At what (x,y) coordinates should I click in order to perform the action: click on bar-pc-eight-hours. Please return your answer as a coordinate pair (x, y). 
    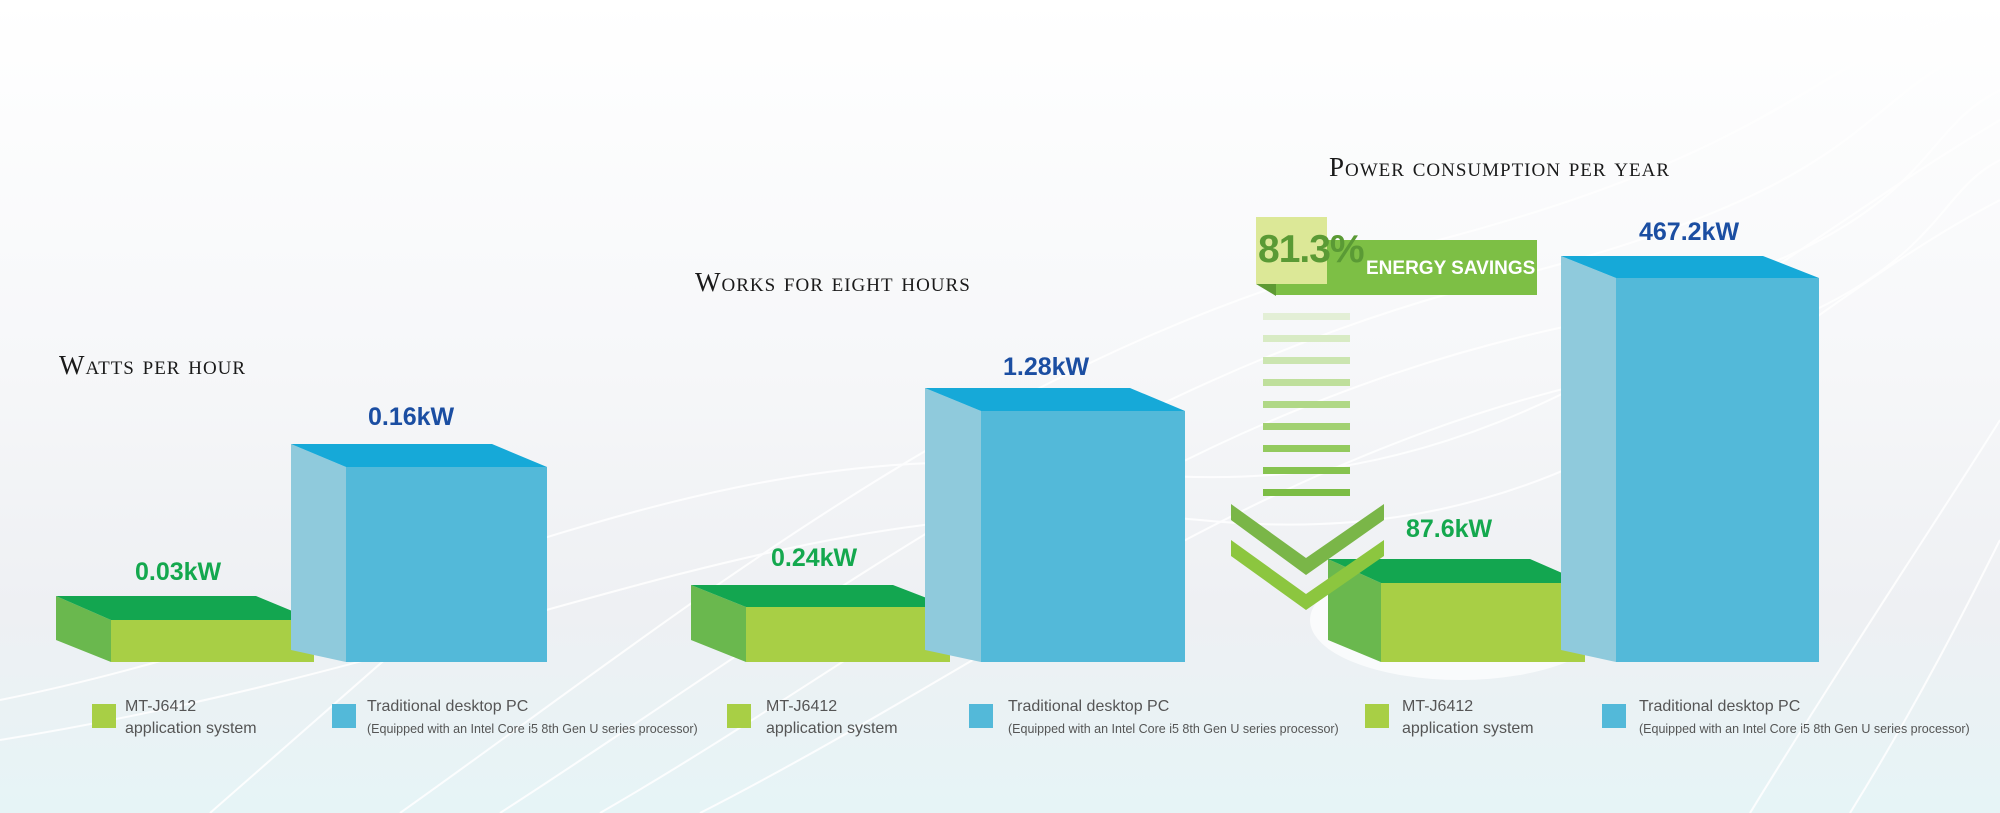
    Looking at the image, I should click on (1055, 525).